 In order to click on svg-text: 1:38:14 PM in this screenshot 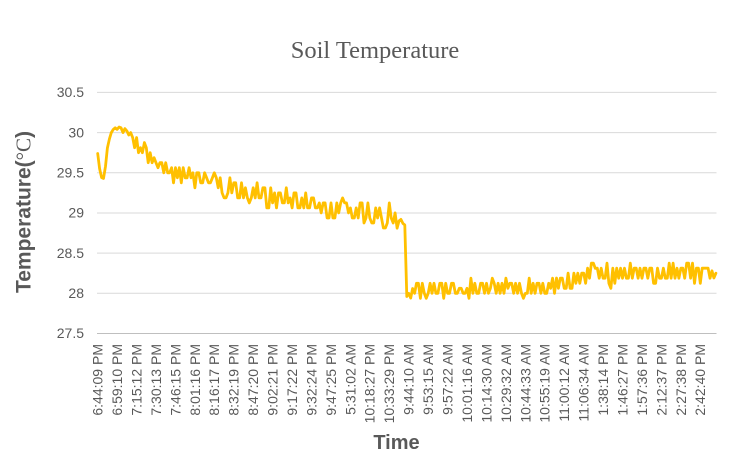, I will do `click(603, 380)`.